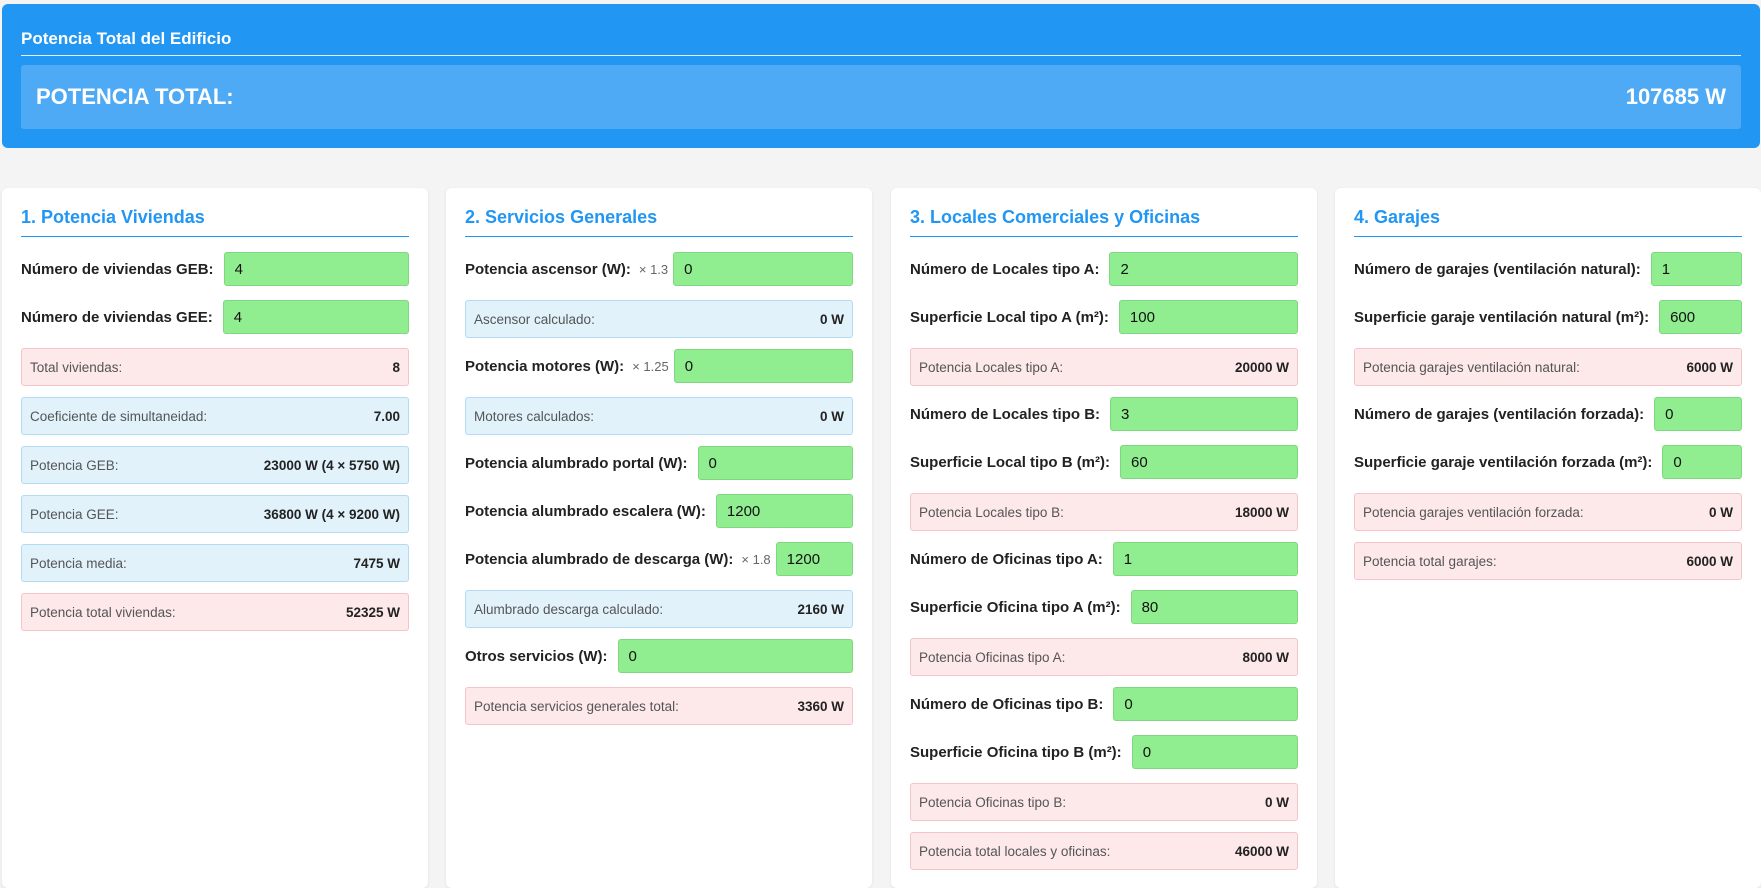 The width and height of the screenshot is (1761, 888). I want to click on total-power-label: POTENCIA TOTAL:, so click(135, 96).